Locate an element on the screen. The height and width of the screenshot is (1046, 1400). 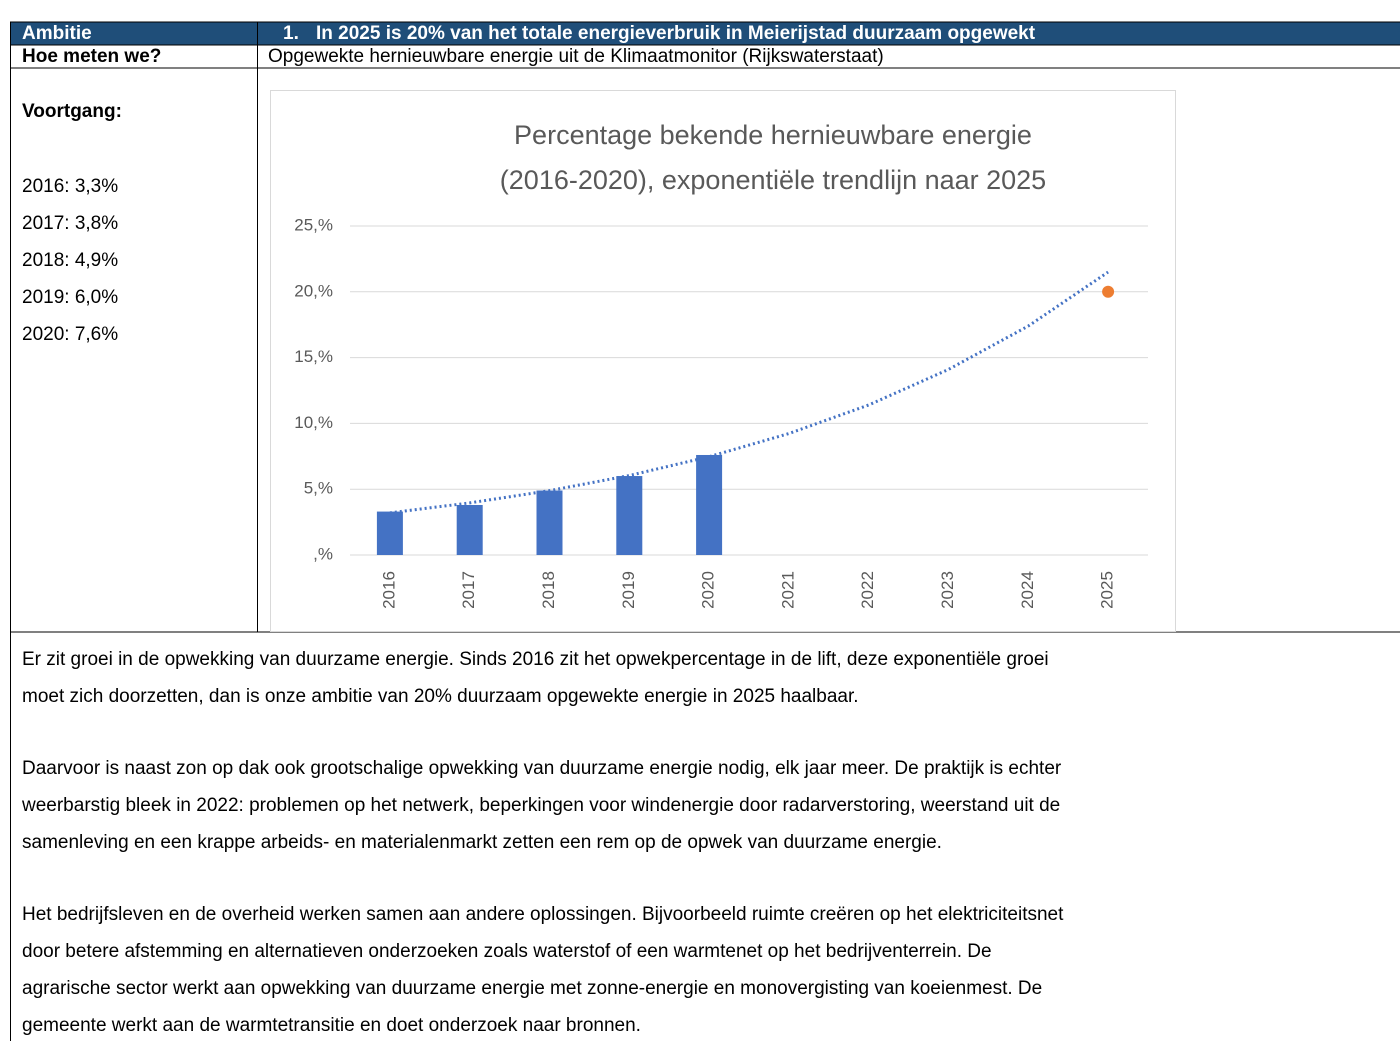
y-tick-label: 25,% is located at coordinates (313, 224).